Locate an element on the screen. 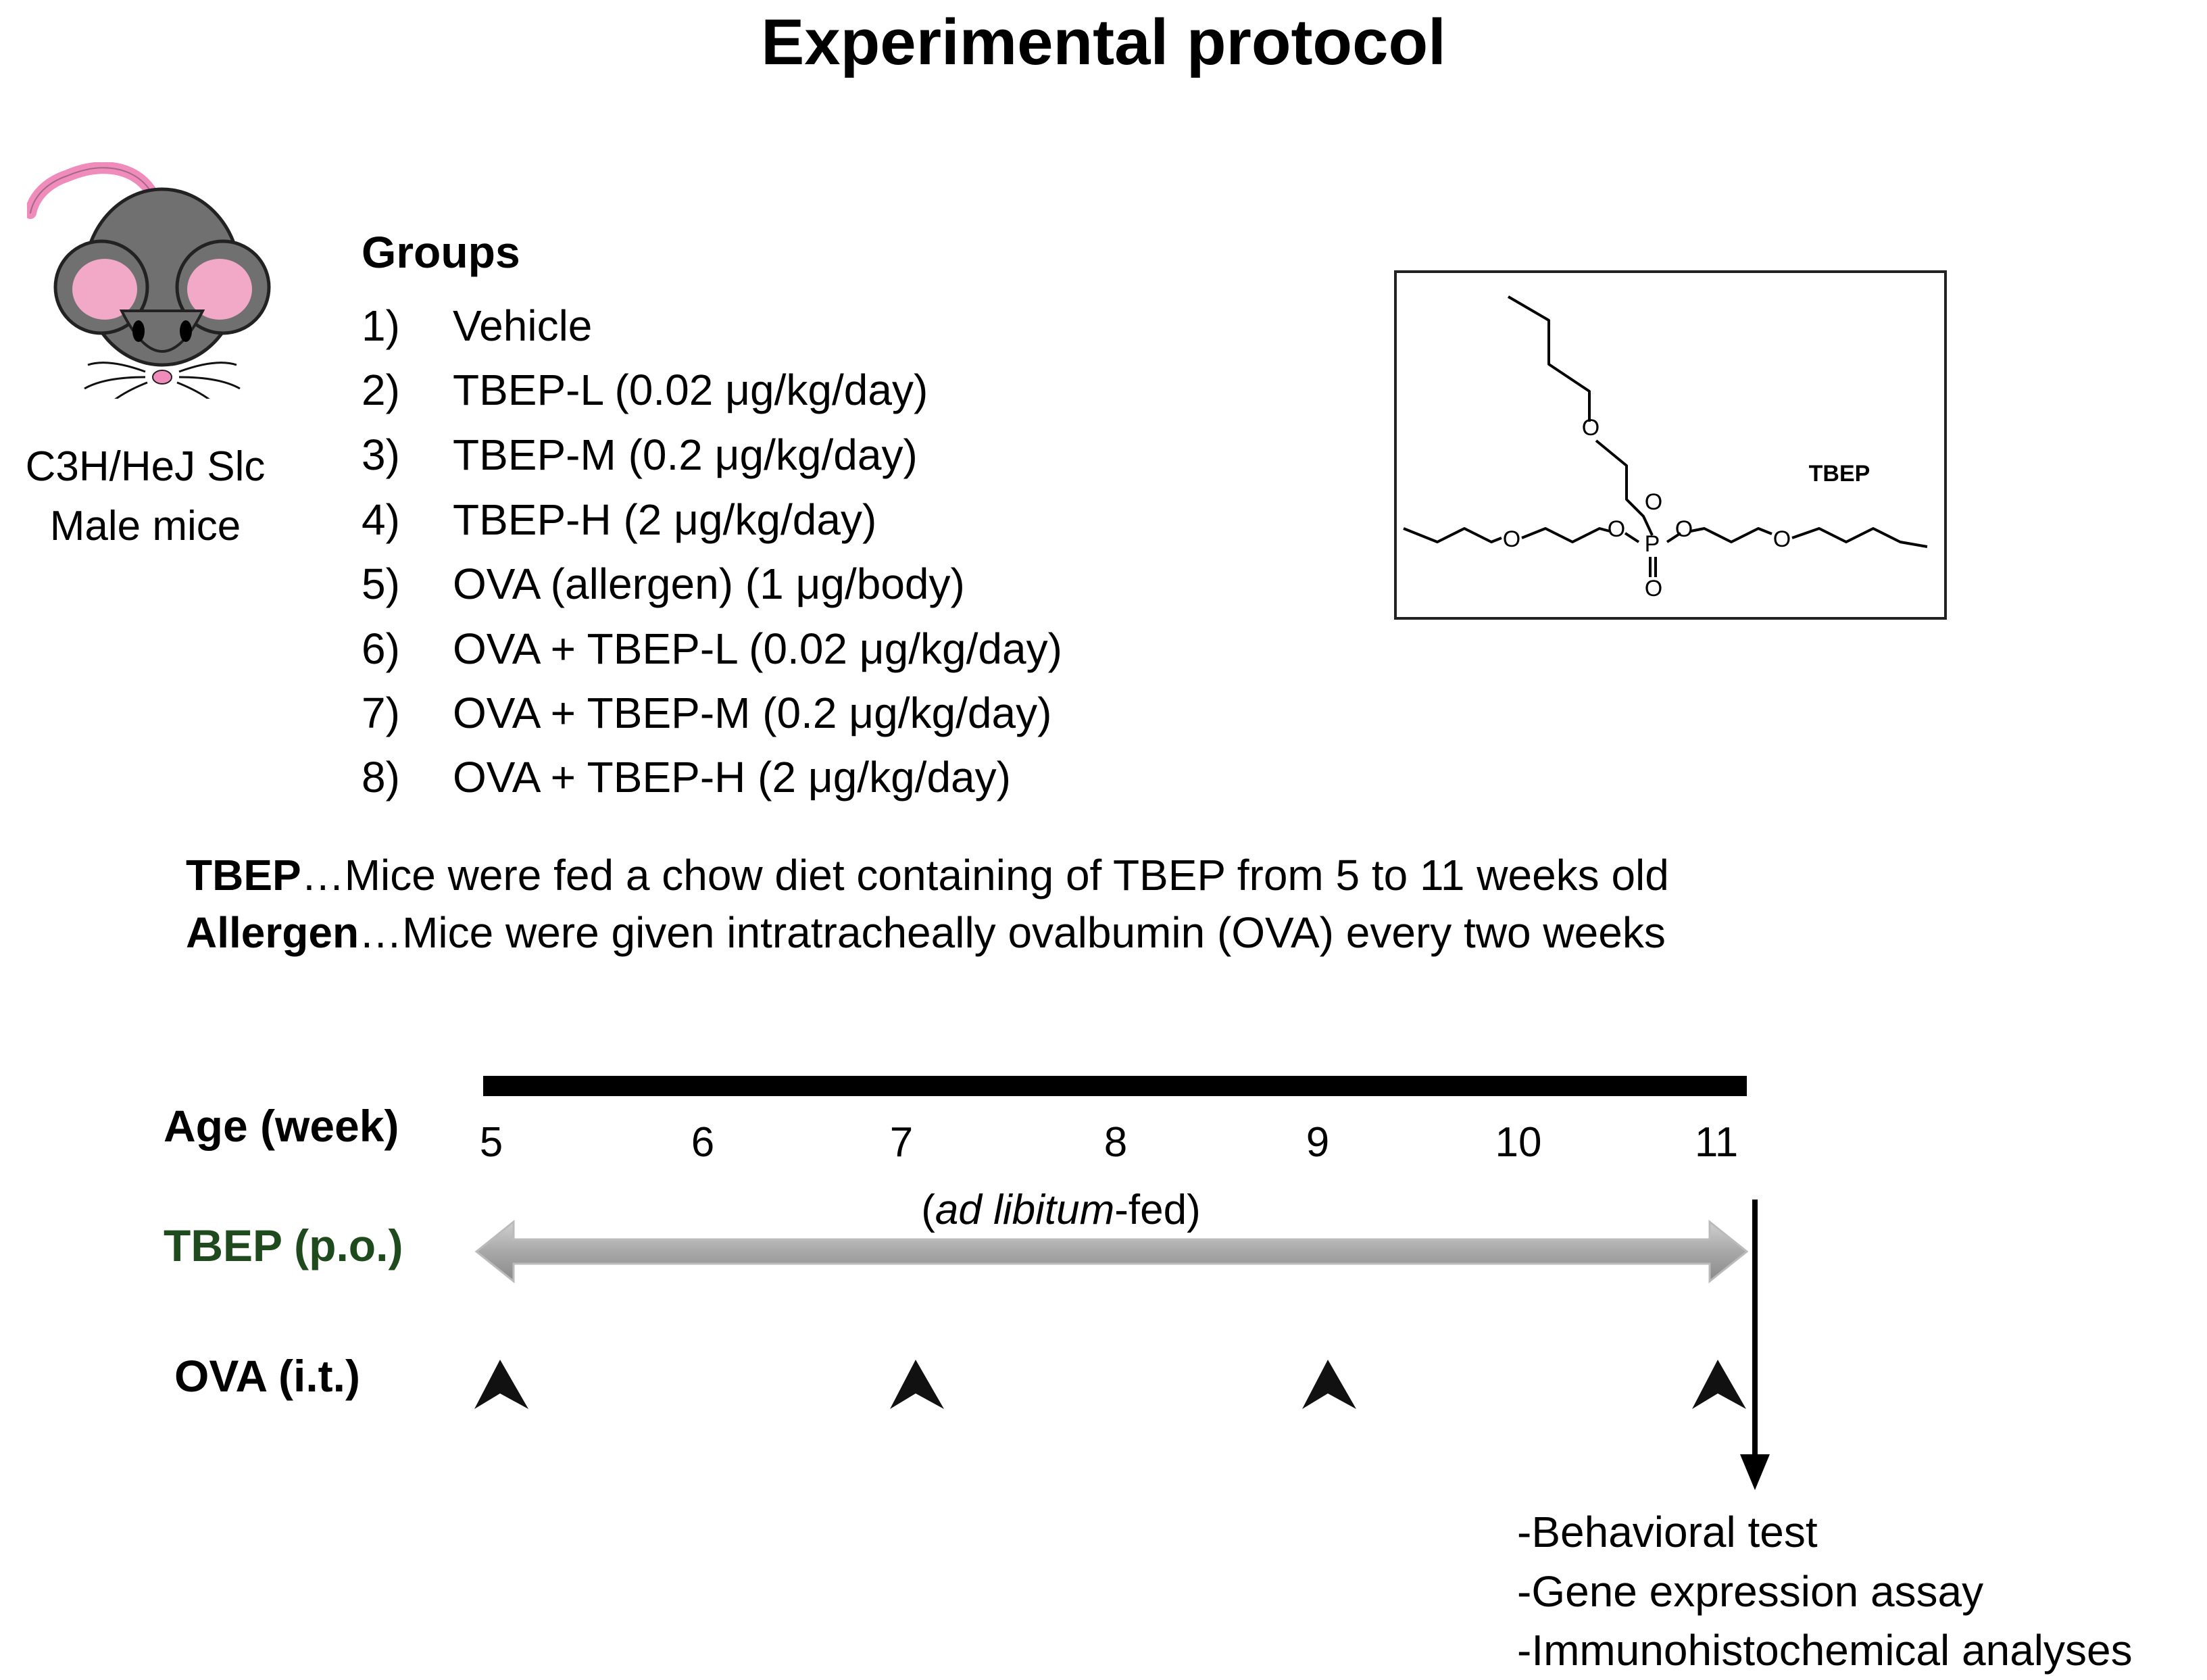  outcome-item: -Gene expression assay is located at coordinates (1750, 1592).